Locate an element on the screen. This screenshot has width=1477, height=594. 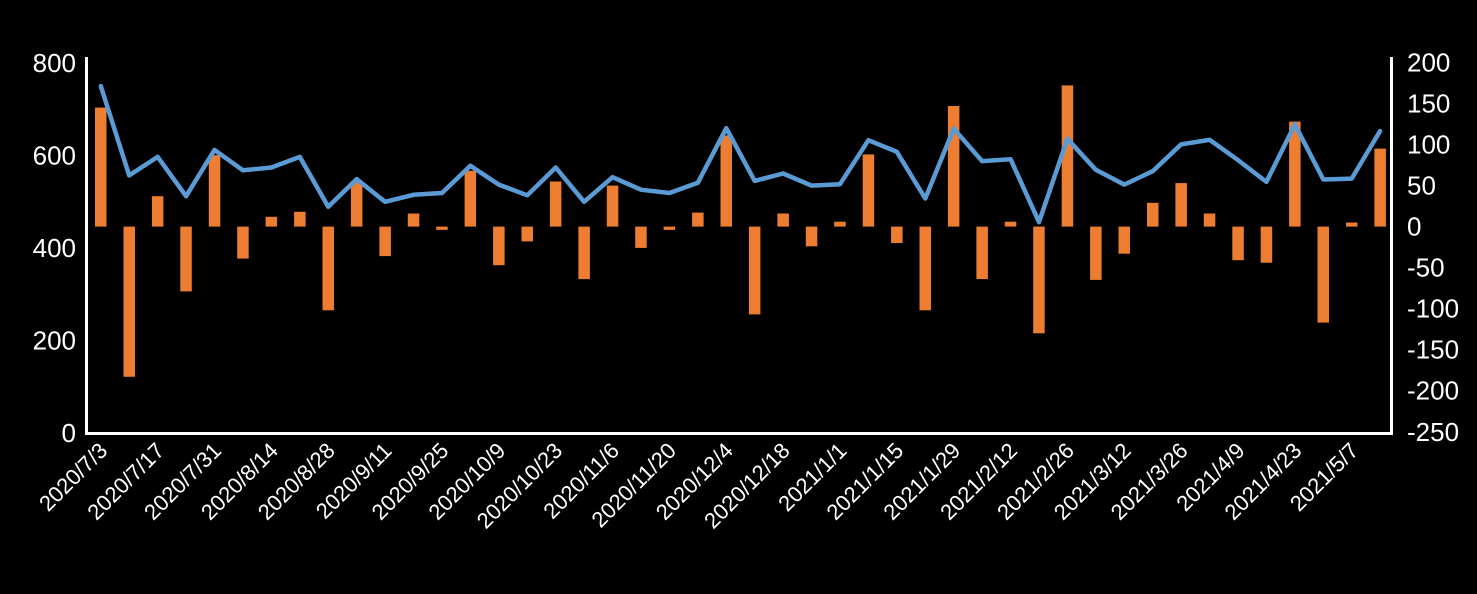
right-axis-tick-label: -100 is located at coordinates (1433, 309).